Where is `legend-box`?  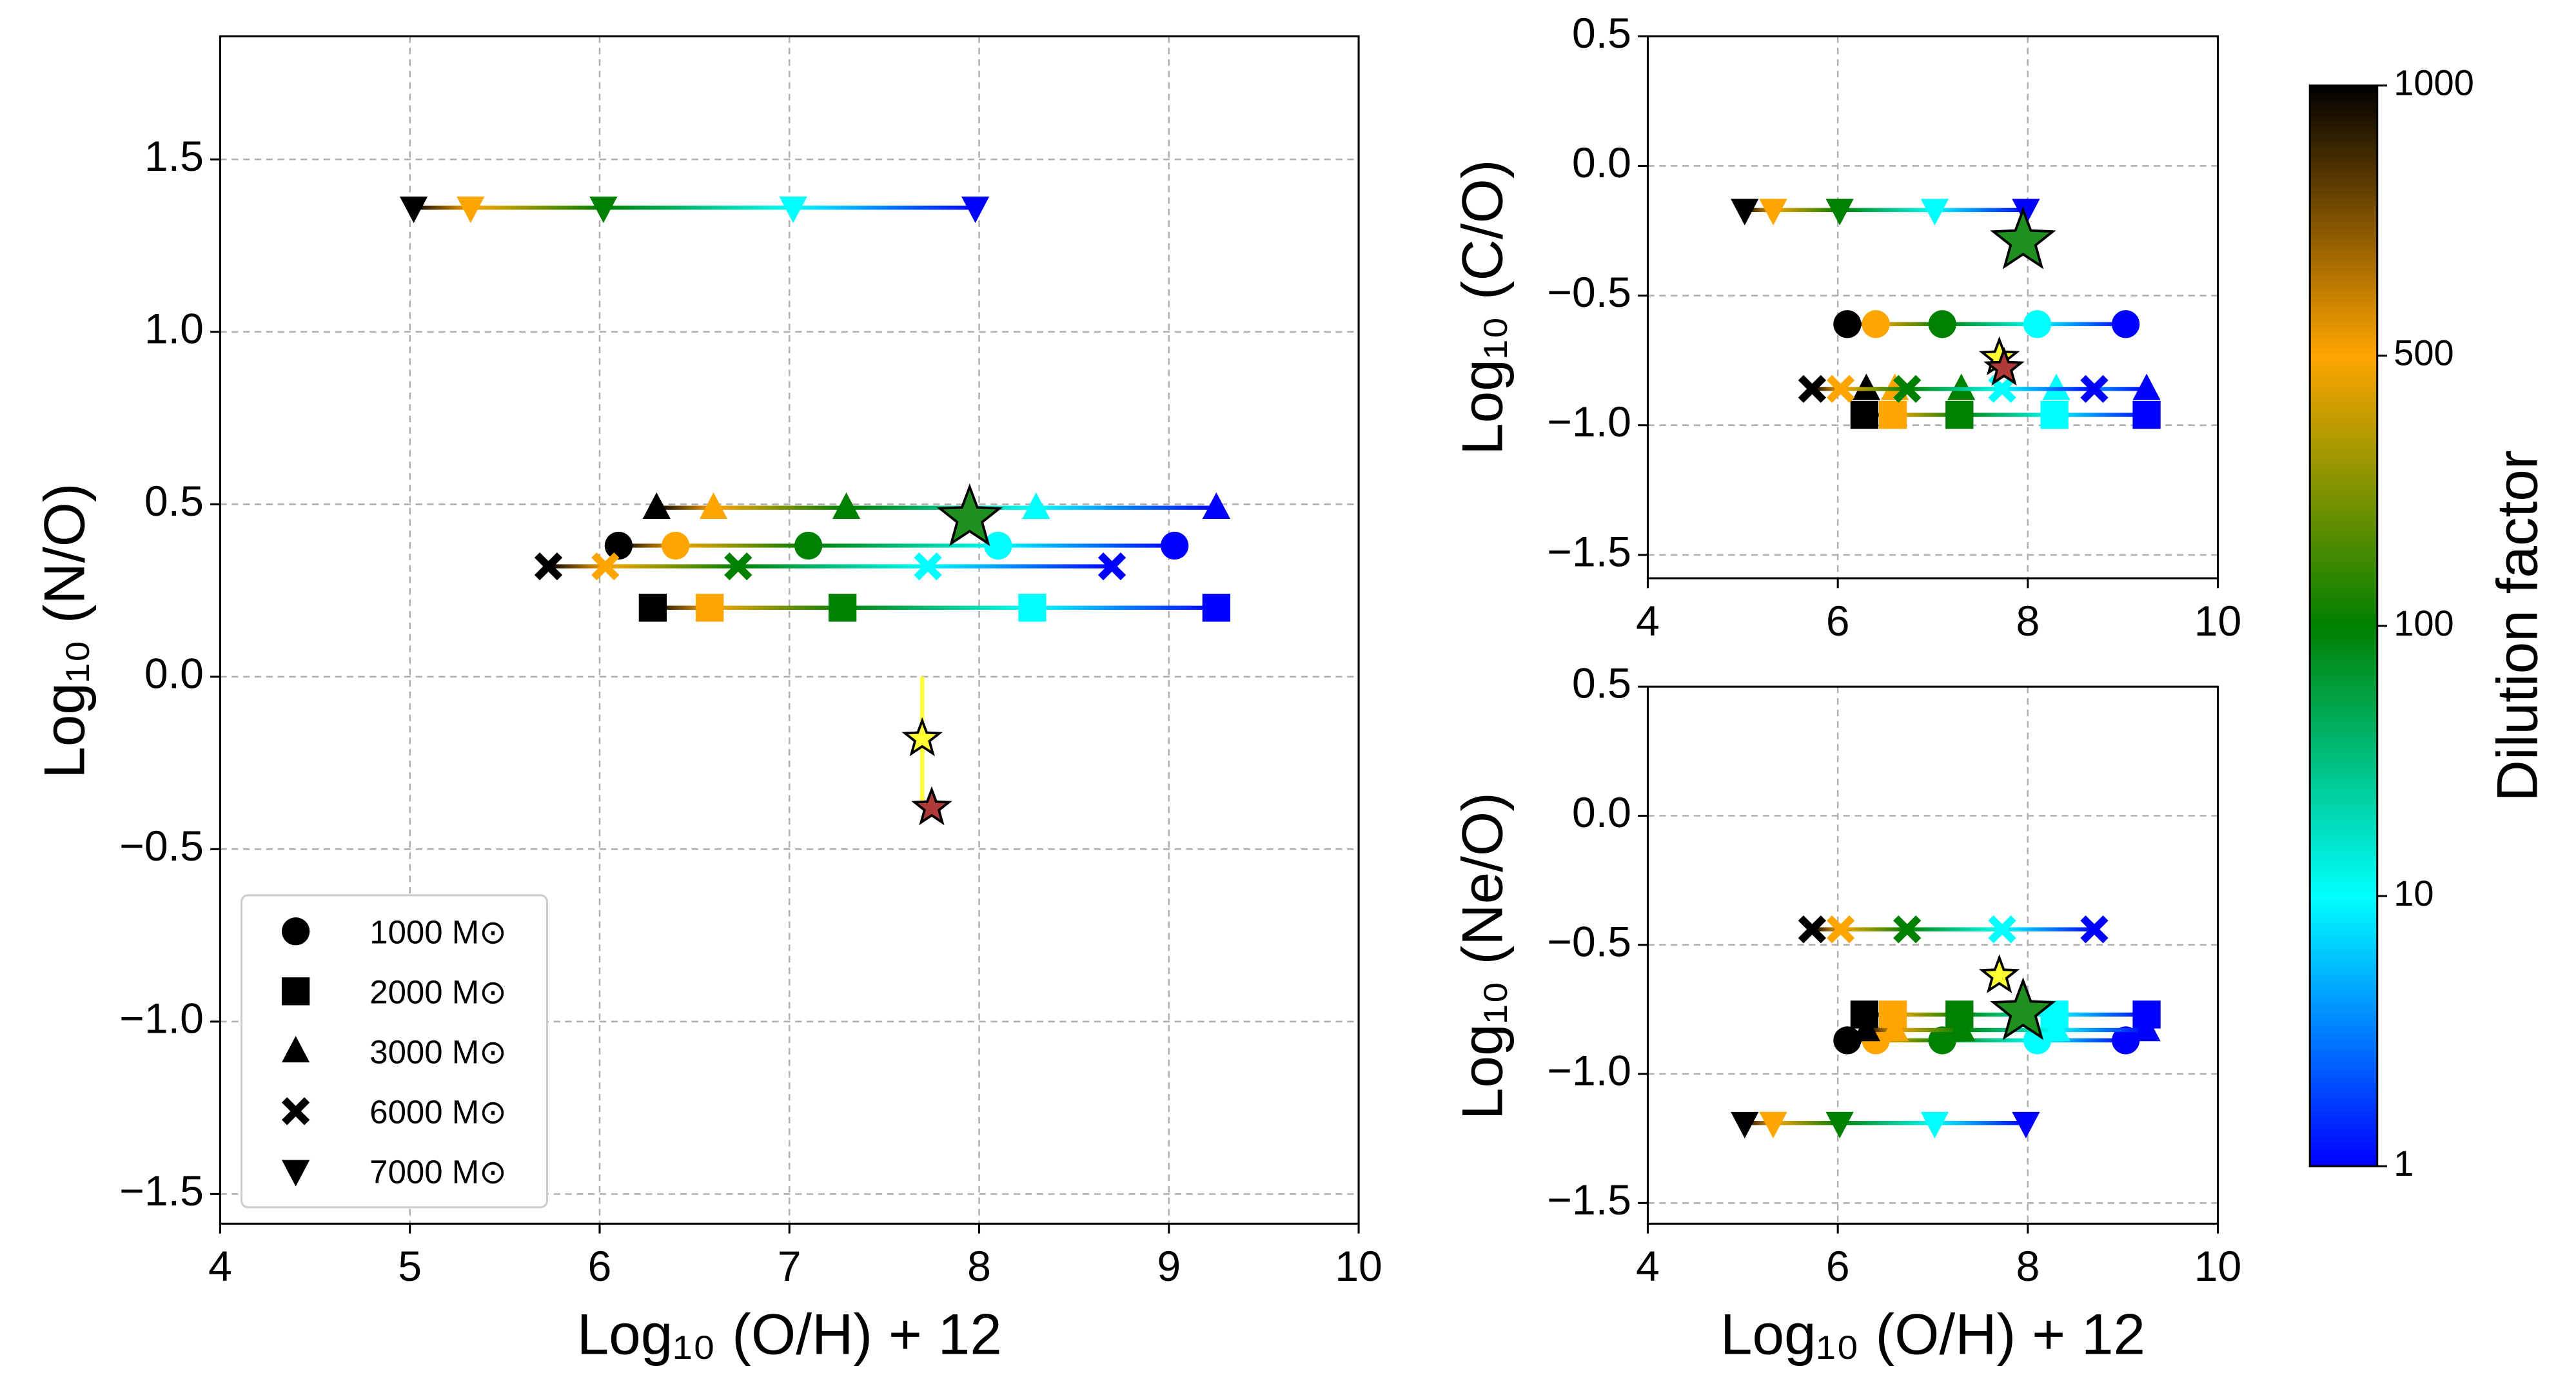
legend-box is located at coordinates (394, 1051).